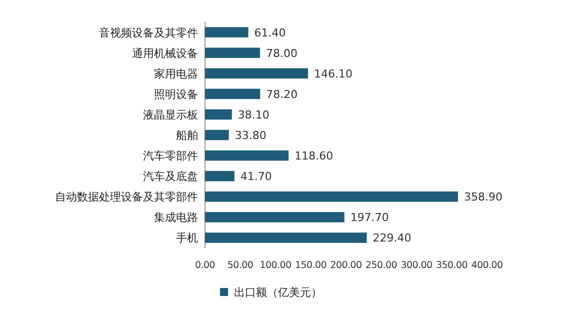  I want to click on x-tick-label: 150.00, so click(311, 265).